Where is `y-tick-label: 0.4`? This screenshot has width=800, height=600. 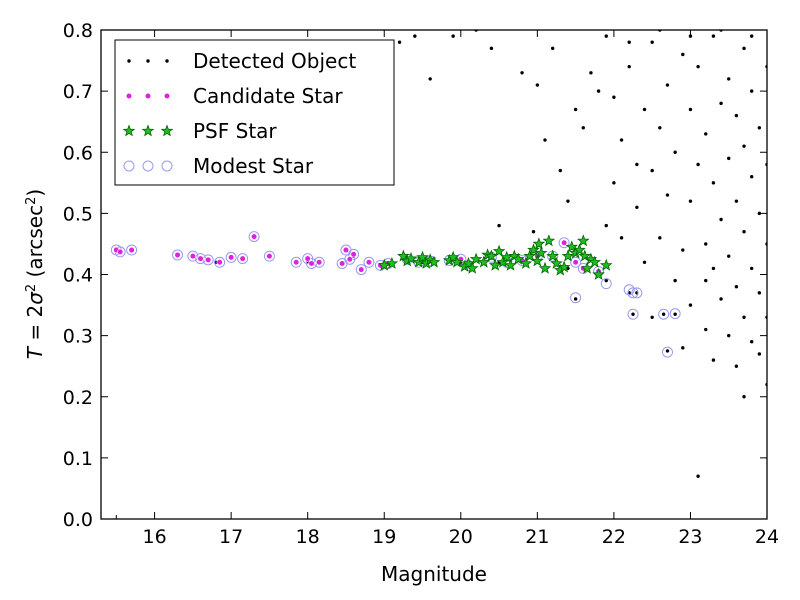 y-tick-label: 0.4 is located at coordinates (78, 276).